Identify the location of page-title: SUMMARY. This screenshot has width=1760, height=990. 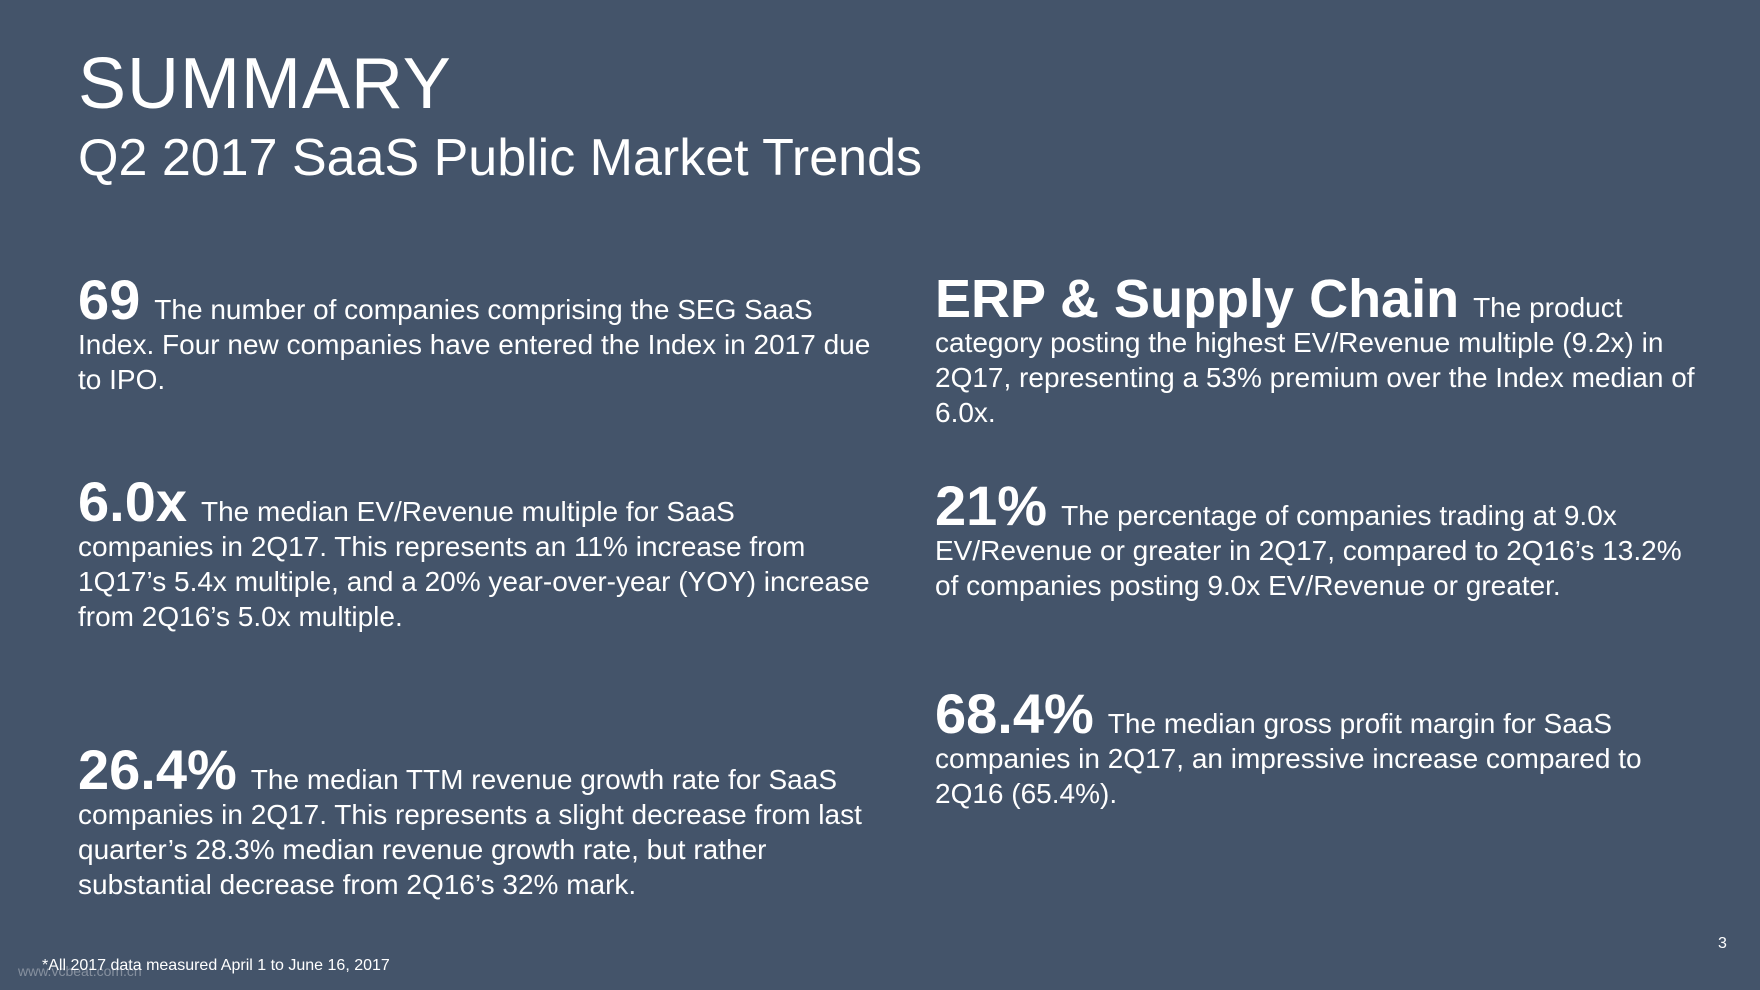
(265, 84).